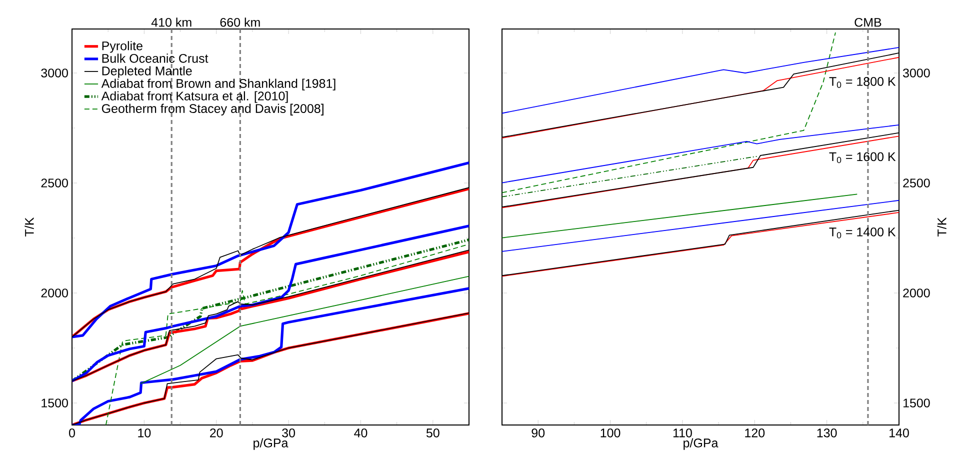 This screenshot has width=960, height=465. What do you see at coordinates (862, 82) in the screenshot?
I see `annotation: T$_{0}$ = 1800 K` at bounding box center [862, 82].